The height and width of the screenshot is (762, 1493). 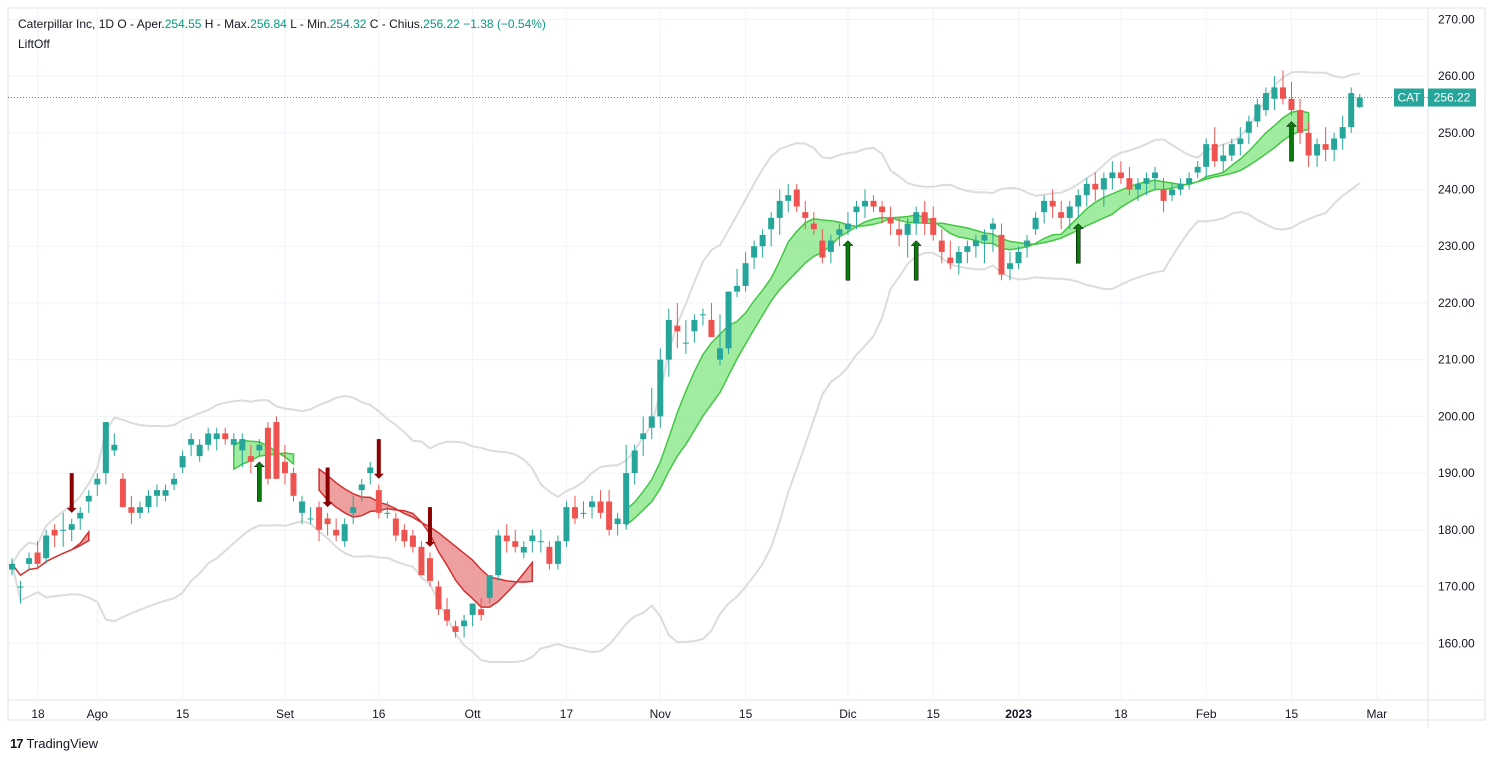 I want to click on tradingview-logo-icon: 17, so click(x=17, y=743).